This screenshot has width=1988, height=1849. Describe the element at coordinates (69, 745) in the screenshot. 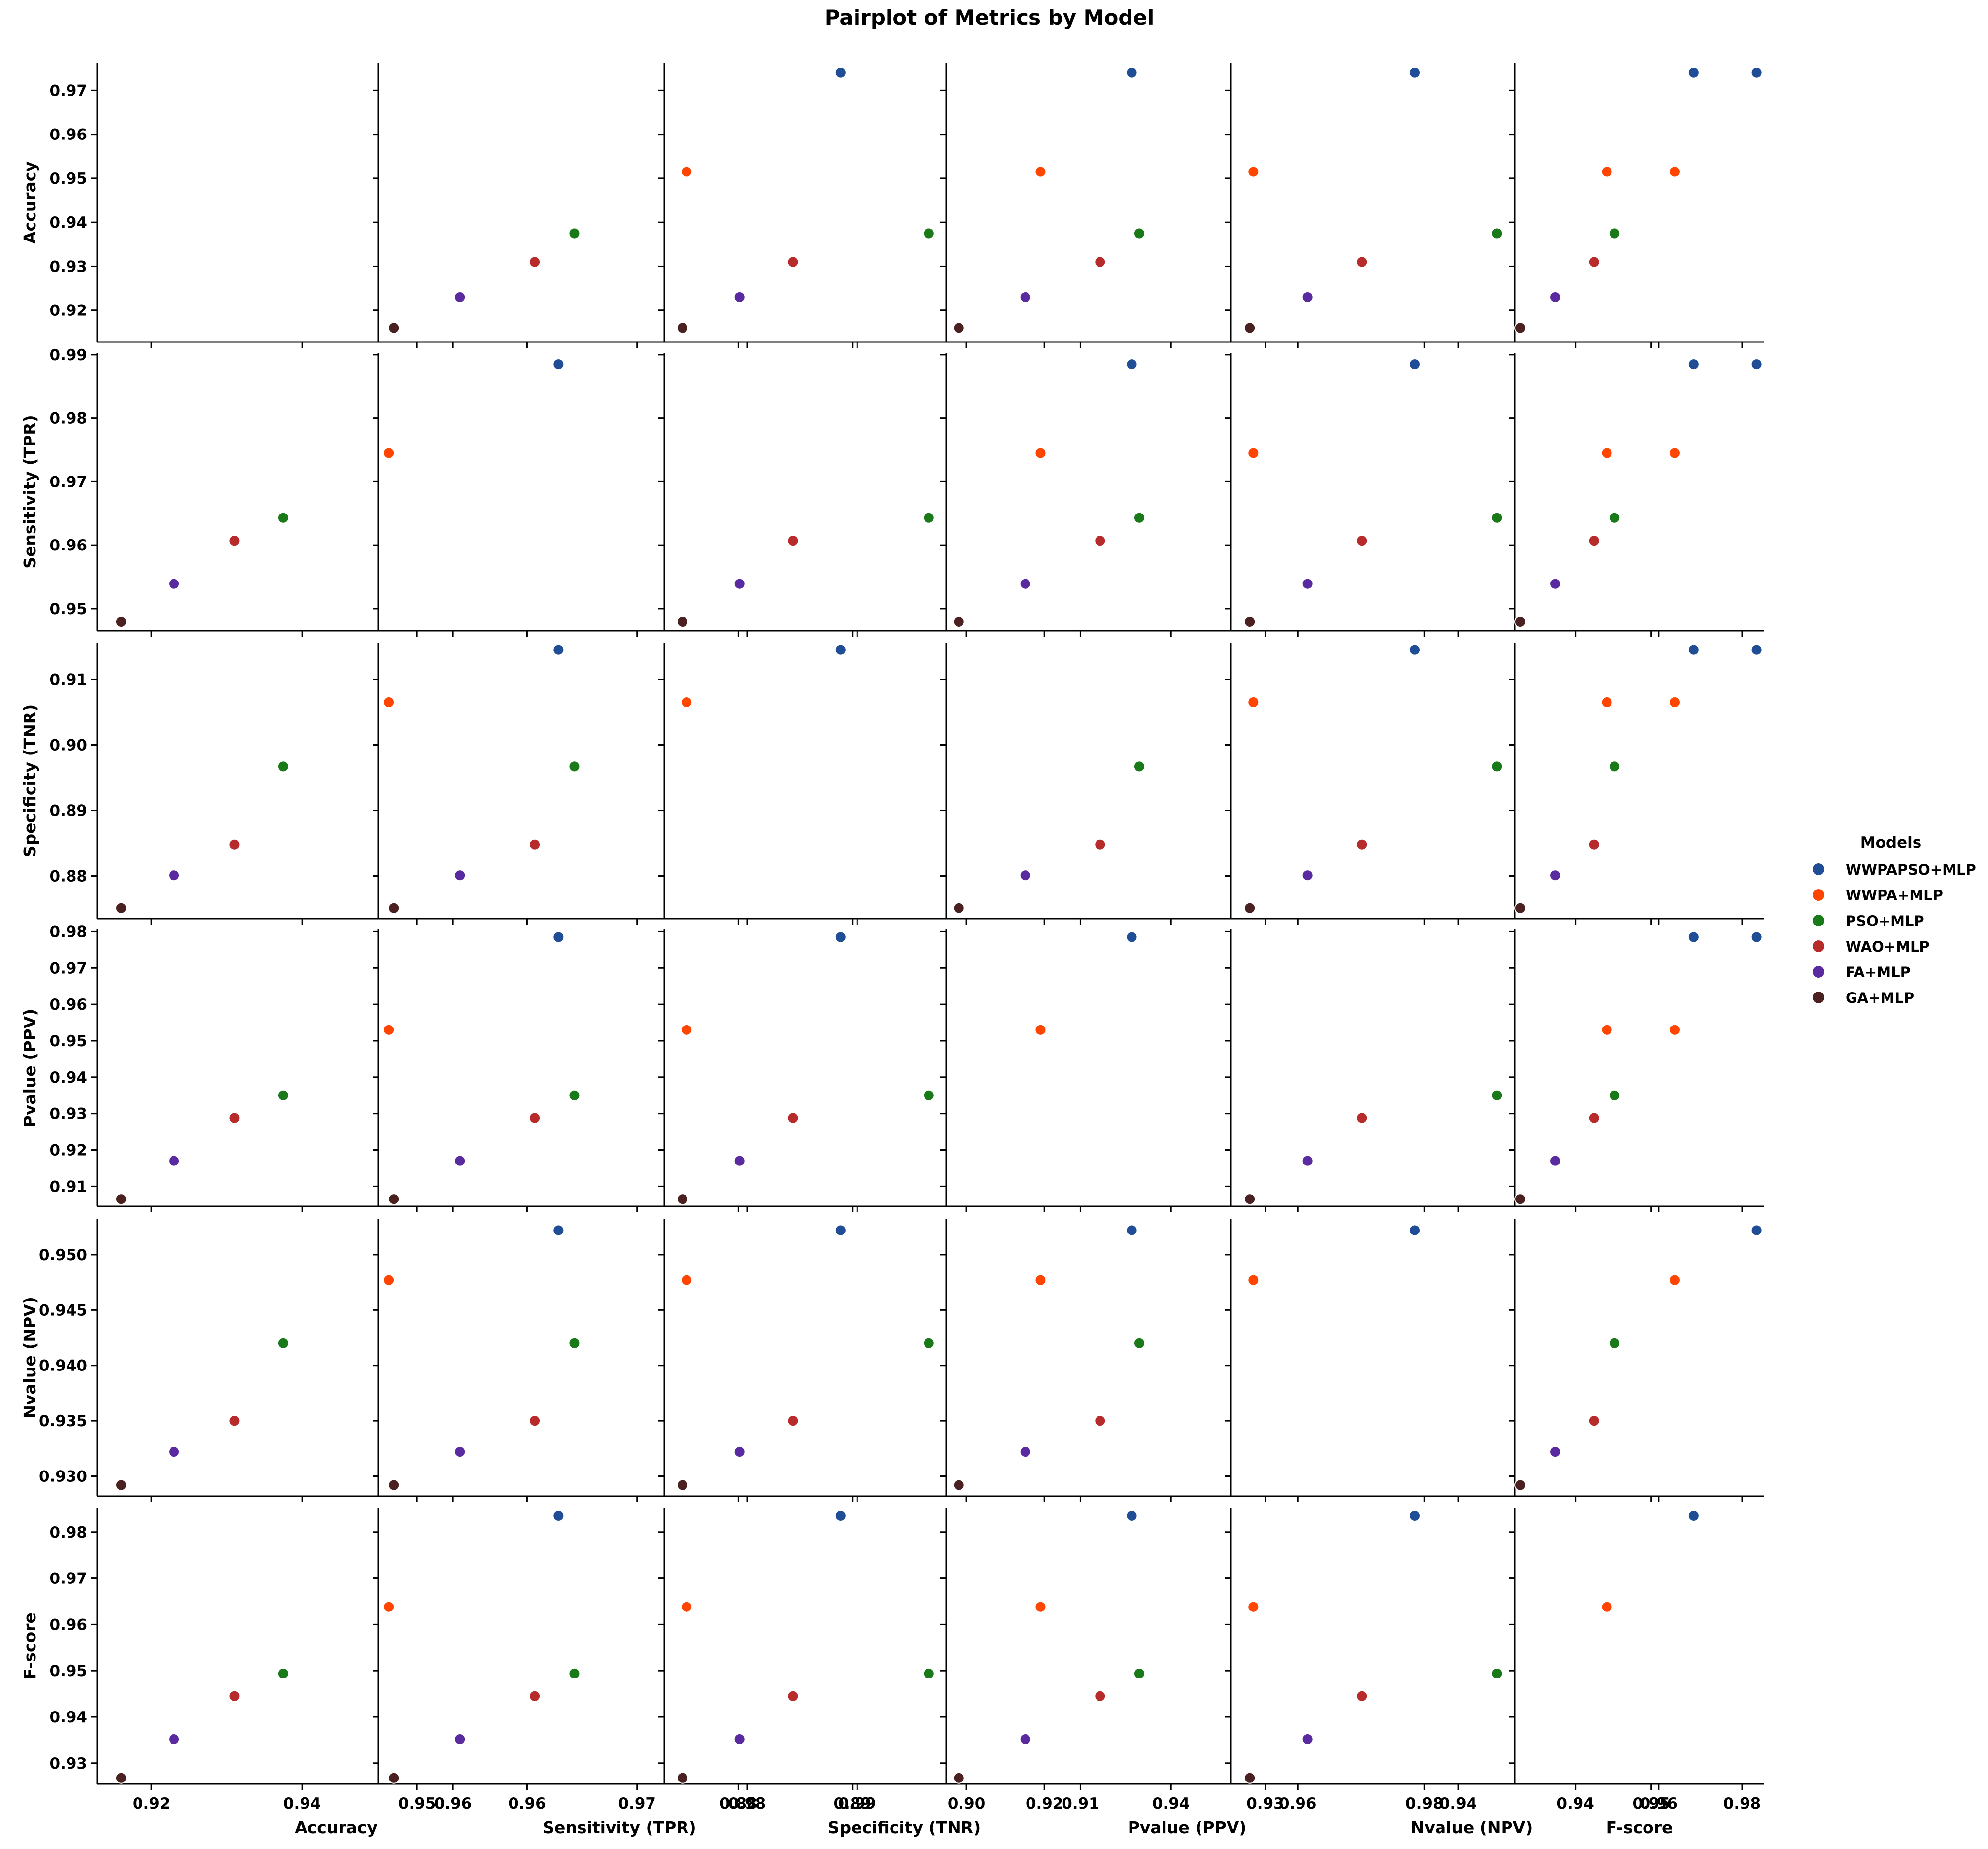

I see `y-tick-label: 0.90` at that location.